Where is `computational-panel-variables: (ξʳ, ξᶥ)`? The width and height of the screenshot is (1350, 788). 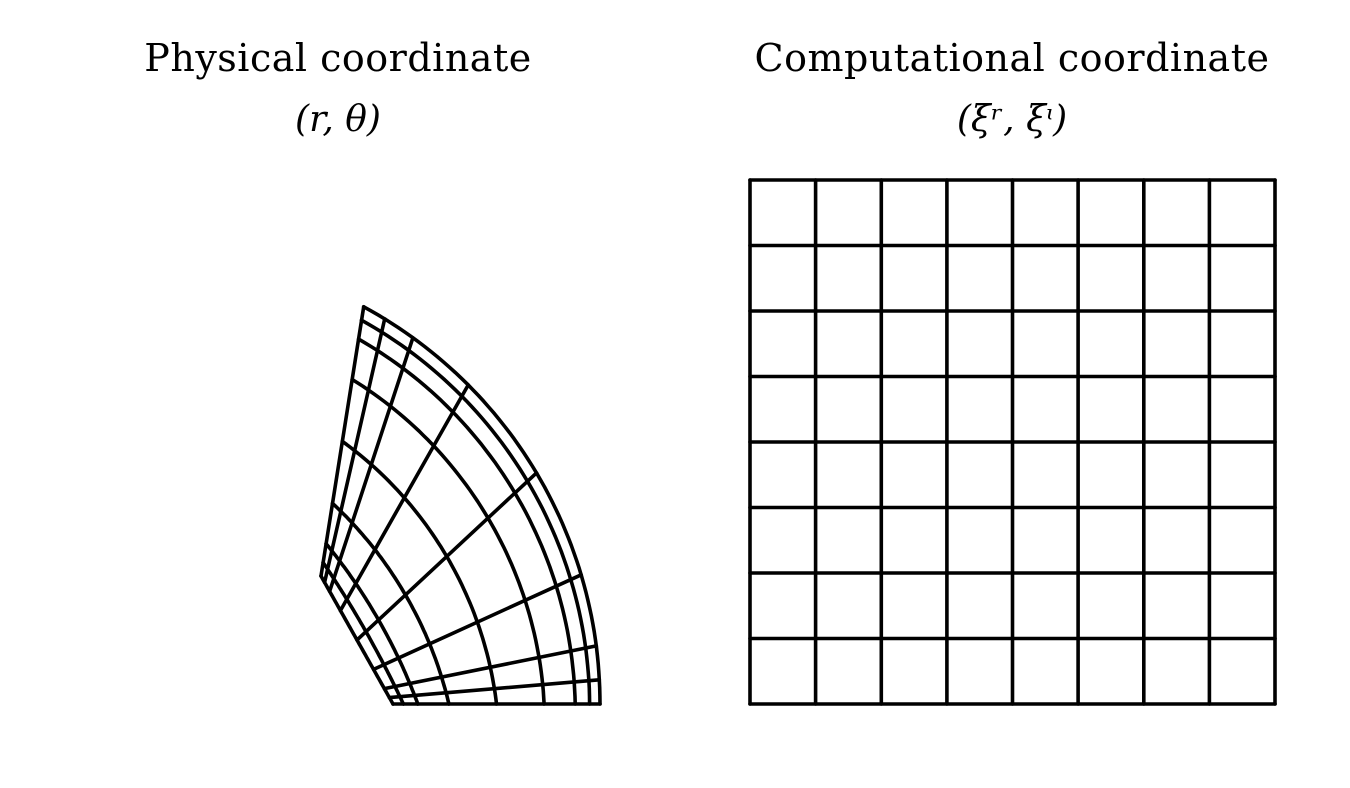
computational-panel-variables: (ξʳ, ξᶥ) is located at coordinates (1012, 119).